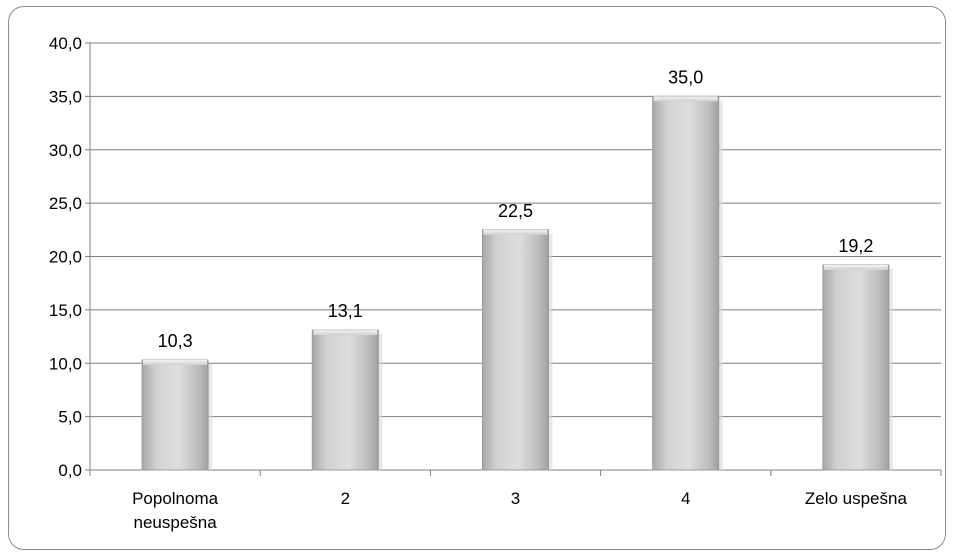 Image resolution: width=957 pixels, height=557 pixels. What do you see at coordinates (65, 363) in the screenshot?
I see `y-tick-label: 10,0` at bounding box center [65, 363].